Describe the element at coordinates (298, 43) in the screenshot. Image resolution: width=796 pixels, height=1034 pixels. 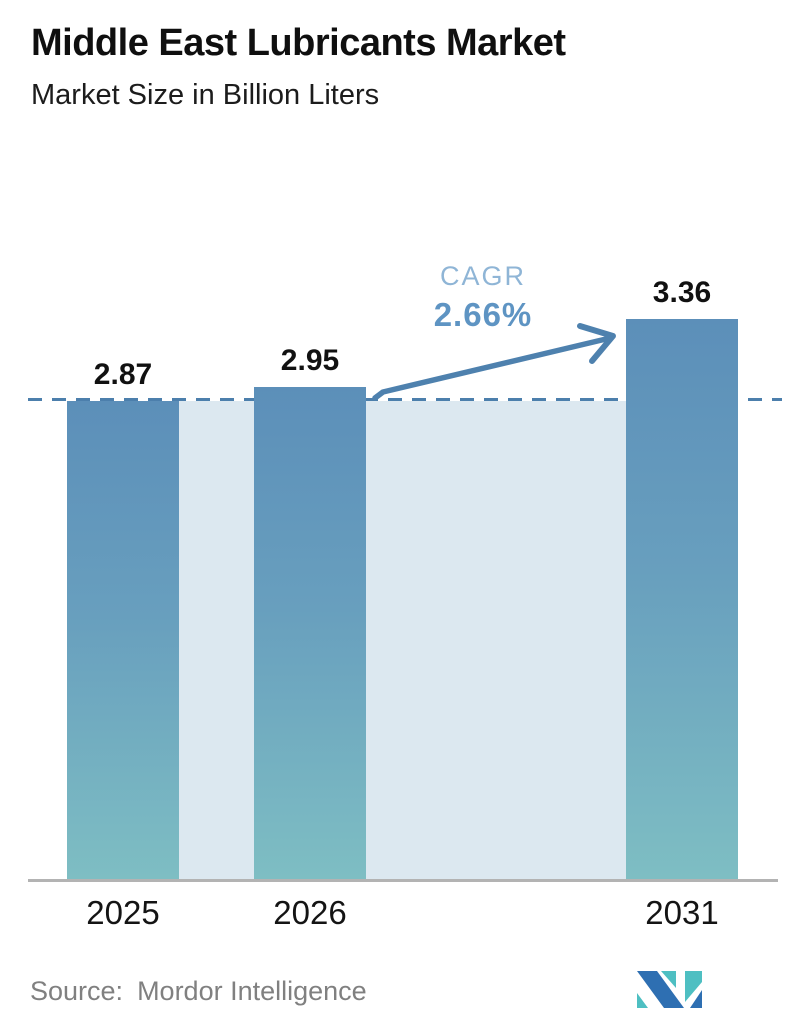
I see `chart-title: Middle East Lubricants Market` at that location.